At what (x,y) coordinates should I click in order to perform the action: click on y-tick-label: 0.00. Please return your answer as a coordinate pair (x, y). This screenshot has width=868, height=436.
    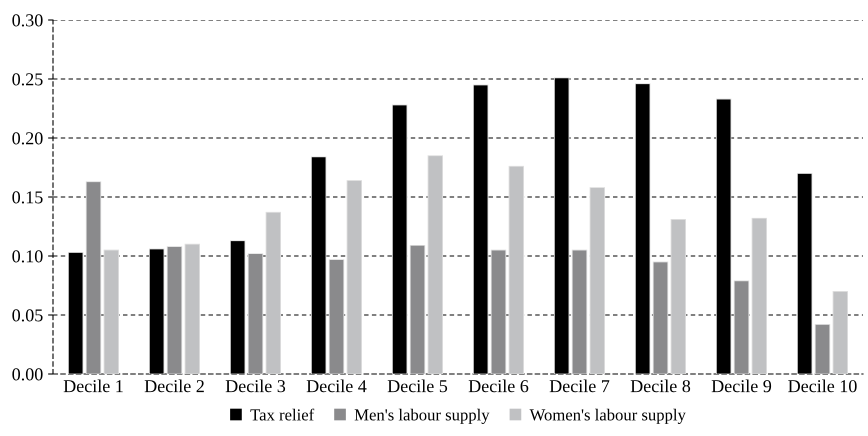
    Looking at the image, I should click on (27, 374).